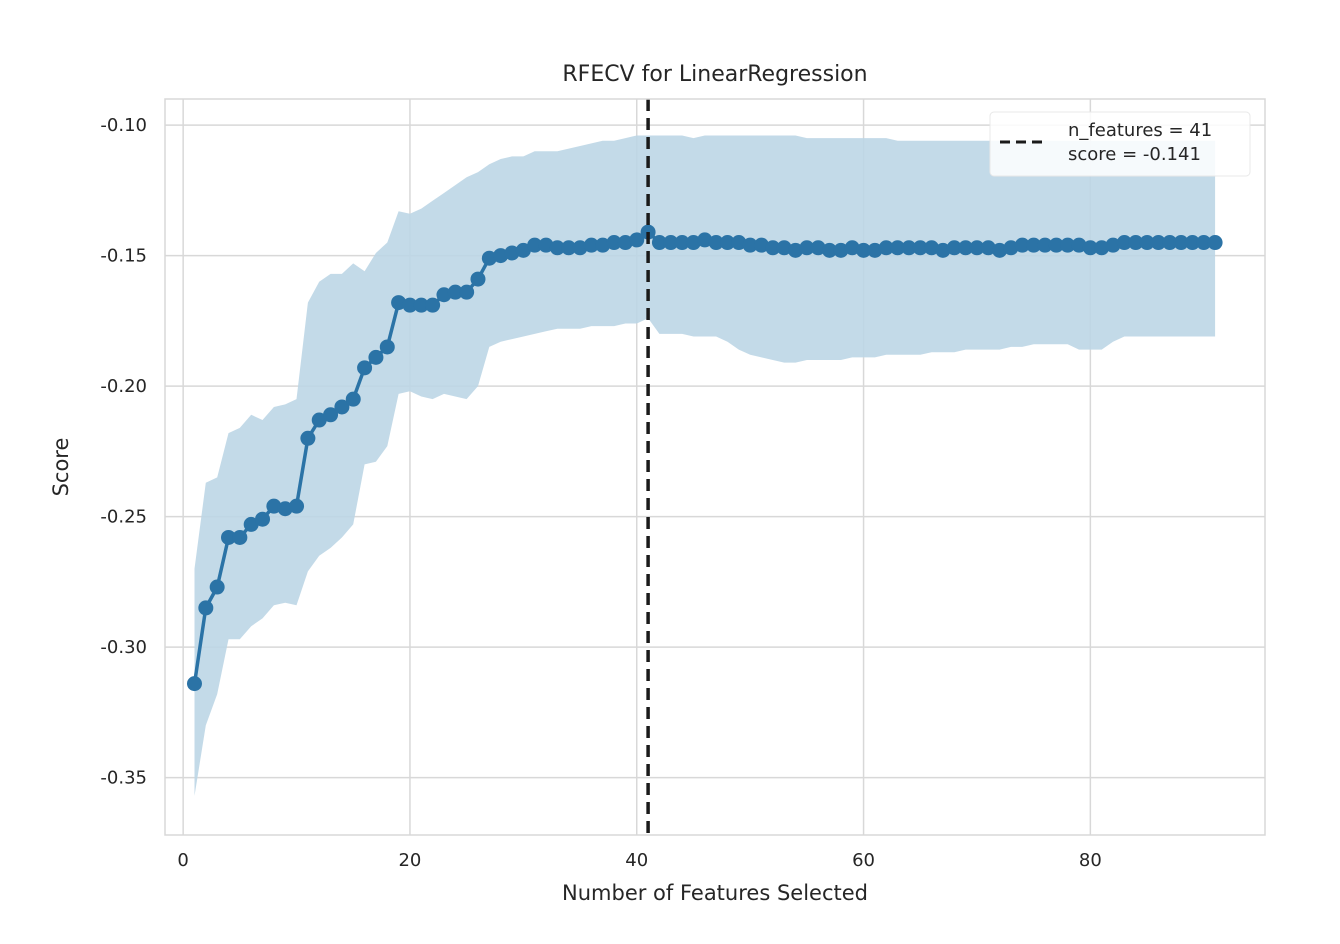  I want to click on x-tick-label: 40, so click(636, 860).